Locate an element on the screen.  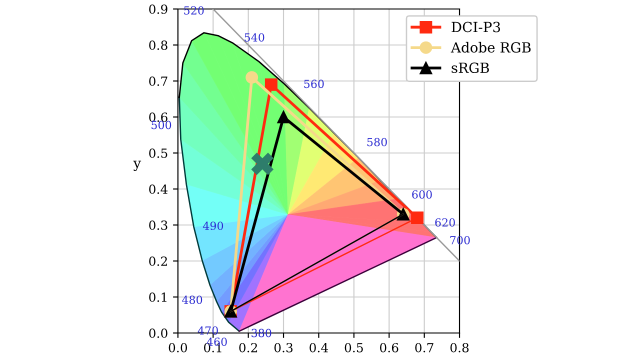
y-tick-label: 0.3 is located at coordinates (158, 225).